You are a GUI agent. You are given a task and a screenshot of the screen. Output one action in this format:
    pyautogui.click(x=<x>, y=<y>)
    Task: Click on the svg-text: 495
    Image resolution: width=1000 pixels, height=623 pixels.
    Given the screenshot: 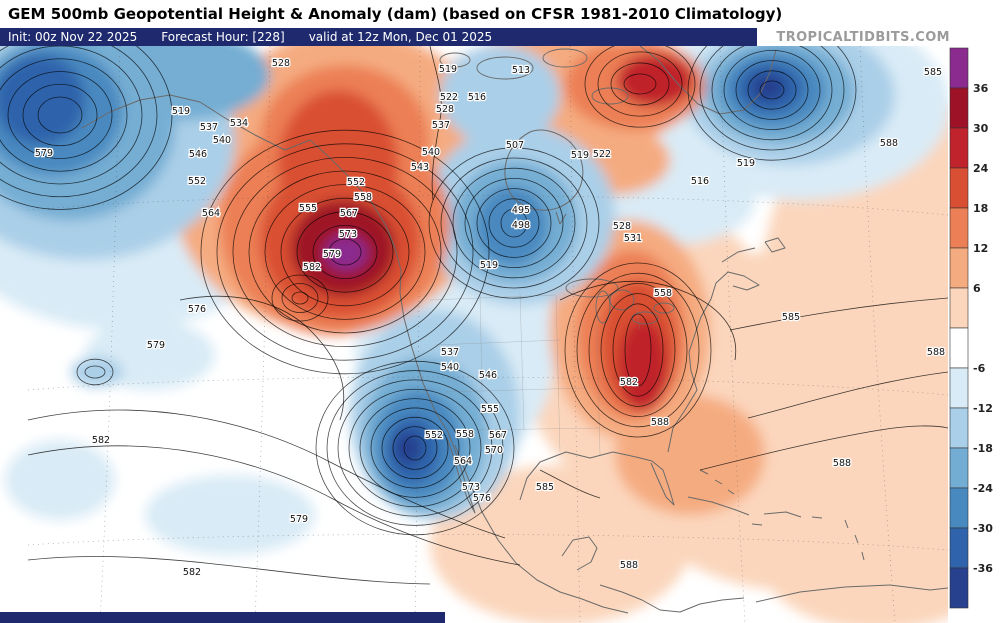 What is the action you would take?
    pyautogui.click(x=521, y=210)
    